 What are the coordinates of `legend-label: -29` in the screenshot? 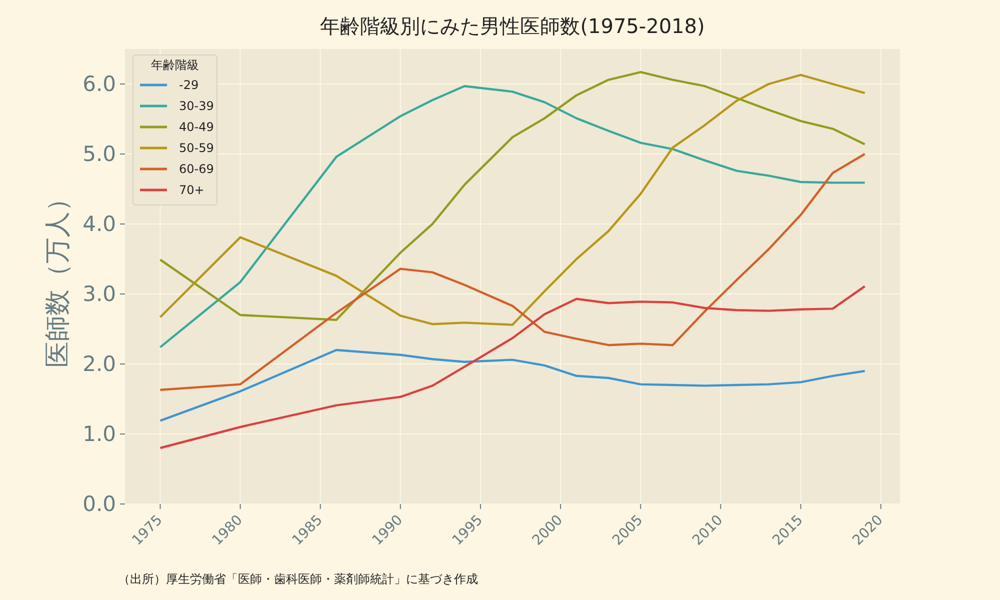 It's located at (189, 85).